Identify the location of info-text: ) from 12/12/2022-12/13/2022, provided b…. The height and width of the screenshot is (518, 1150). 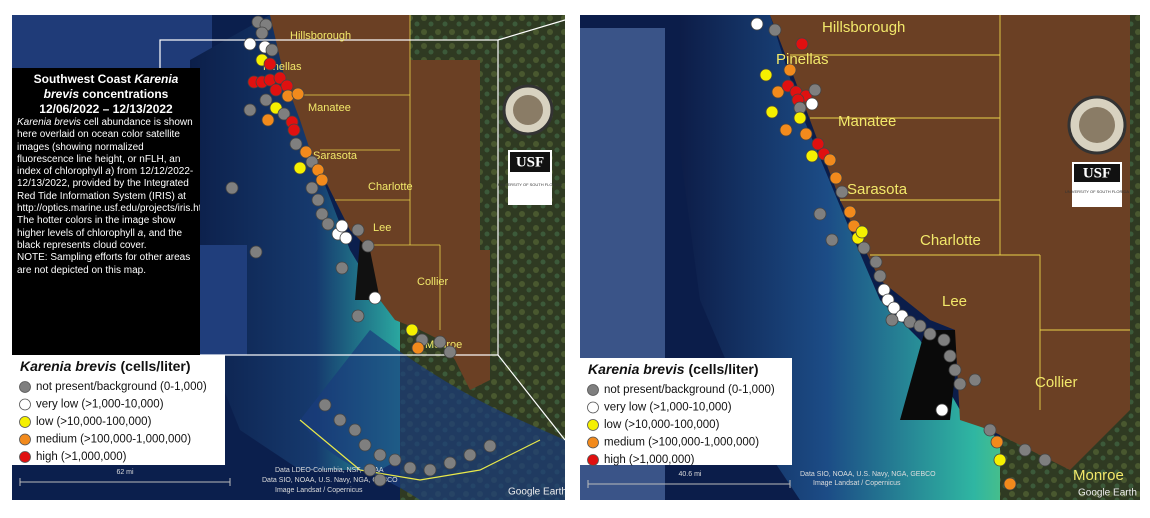
(108, 202).